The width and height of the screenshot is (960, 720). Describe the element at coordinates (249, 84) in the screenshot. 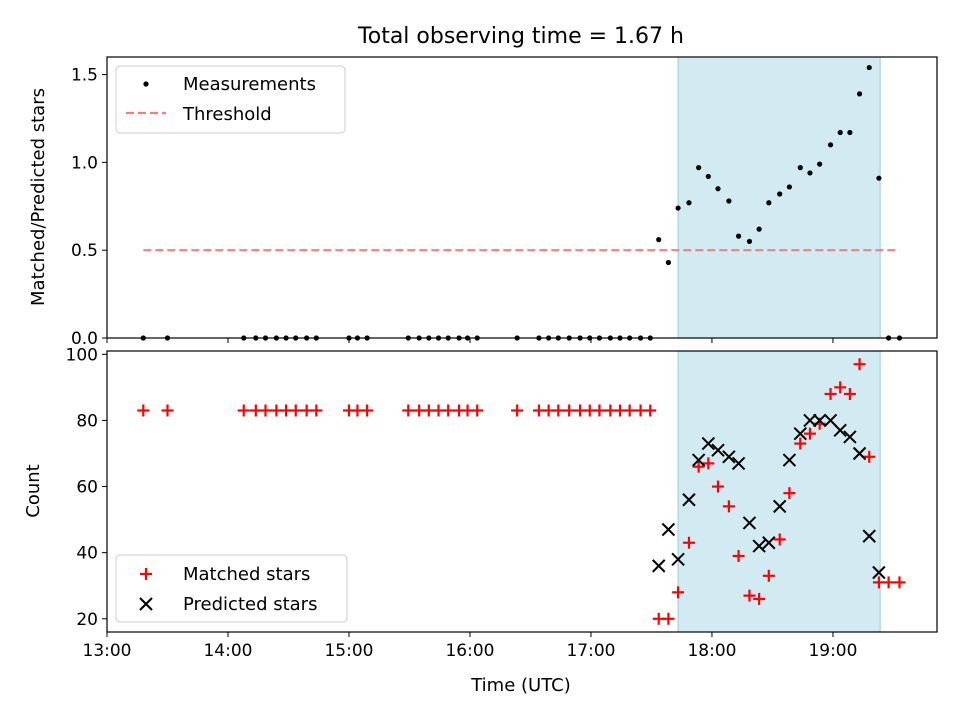

I see `legend-measurements-label: Measurements` at that location.